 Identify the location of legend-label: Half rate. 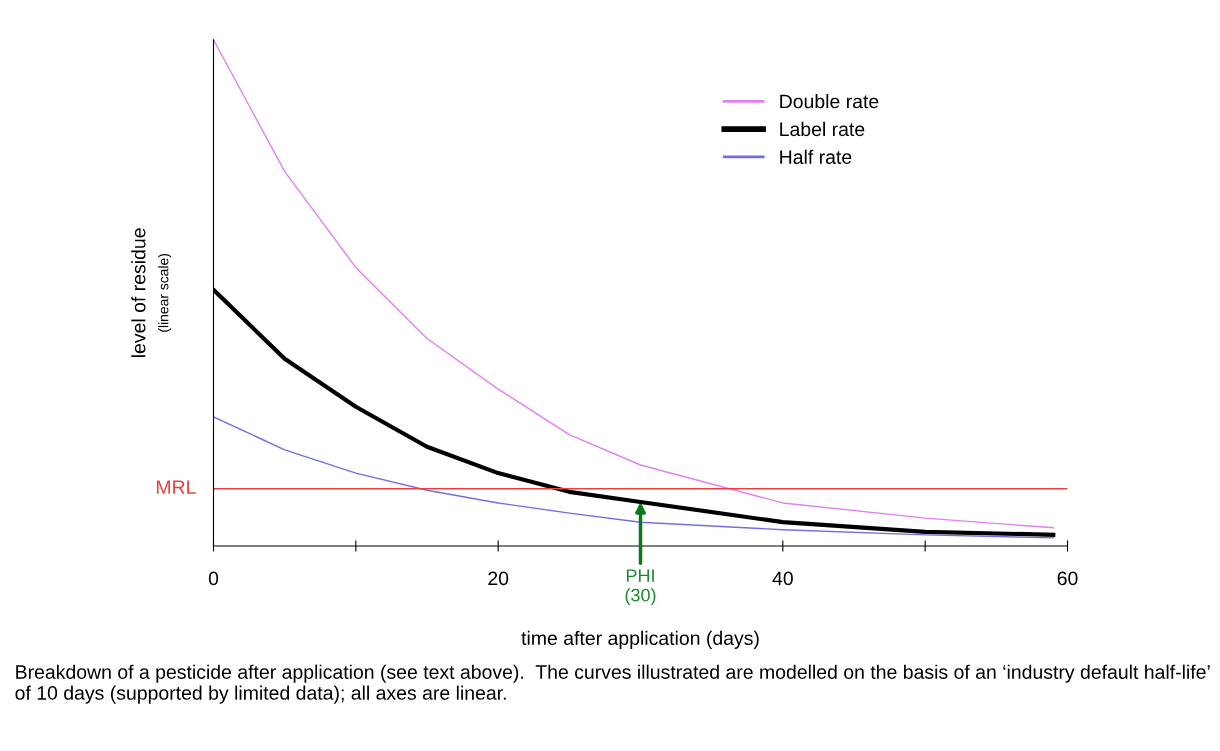
(816, 156).